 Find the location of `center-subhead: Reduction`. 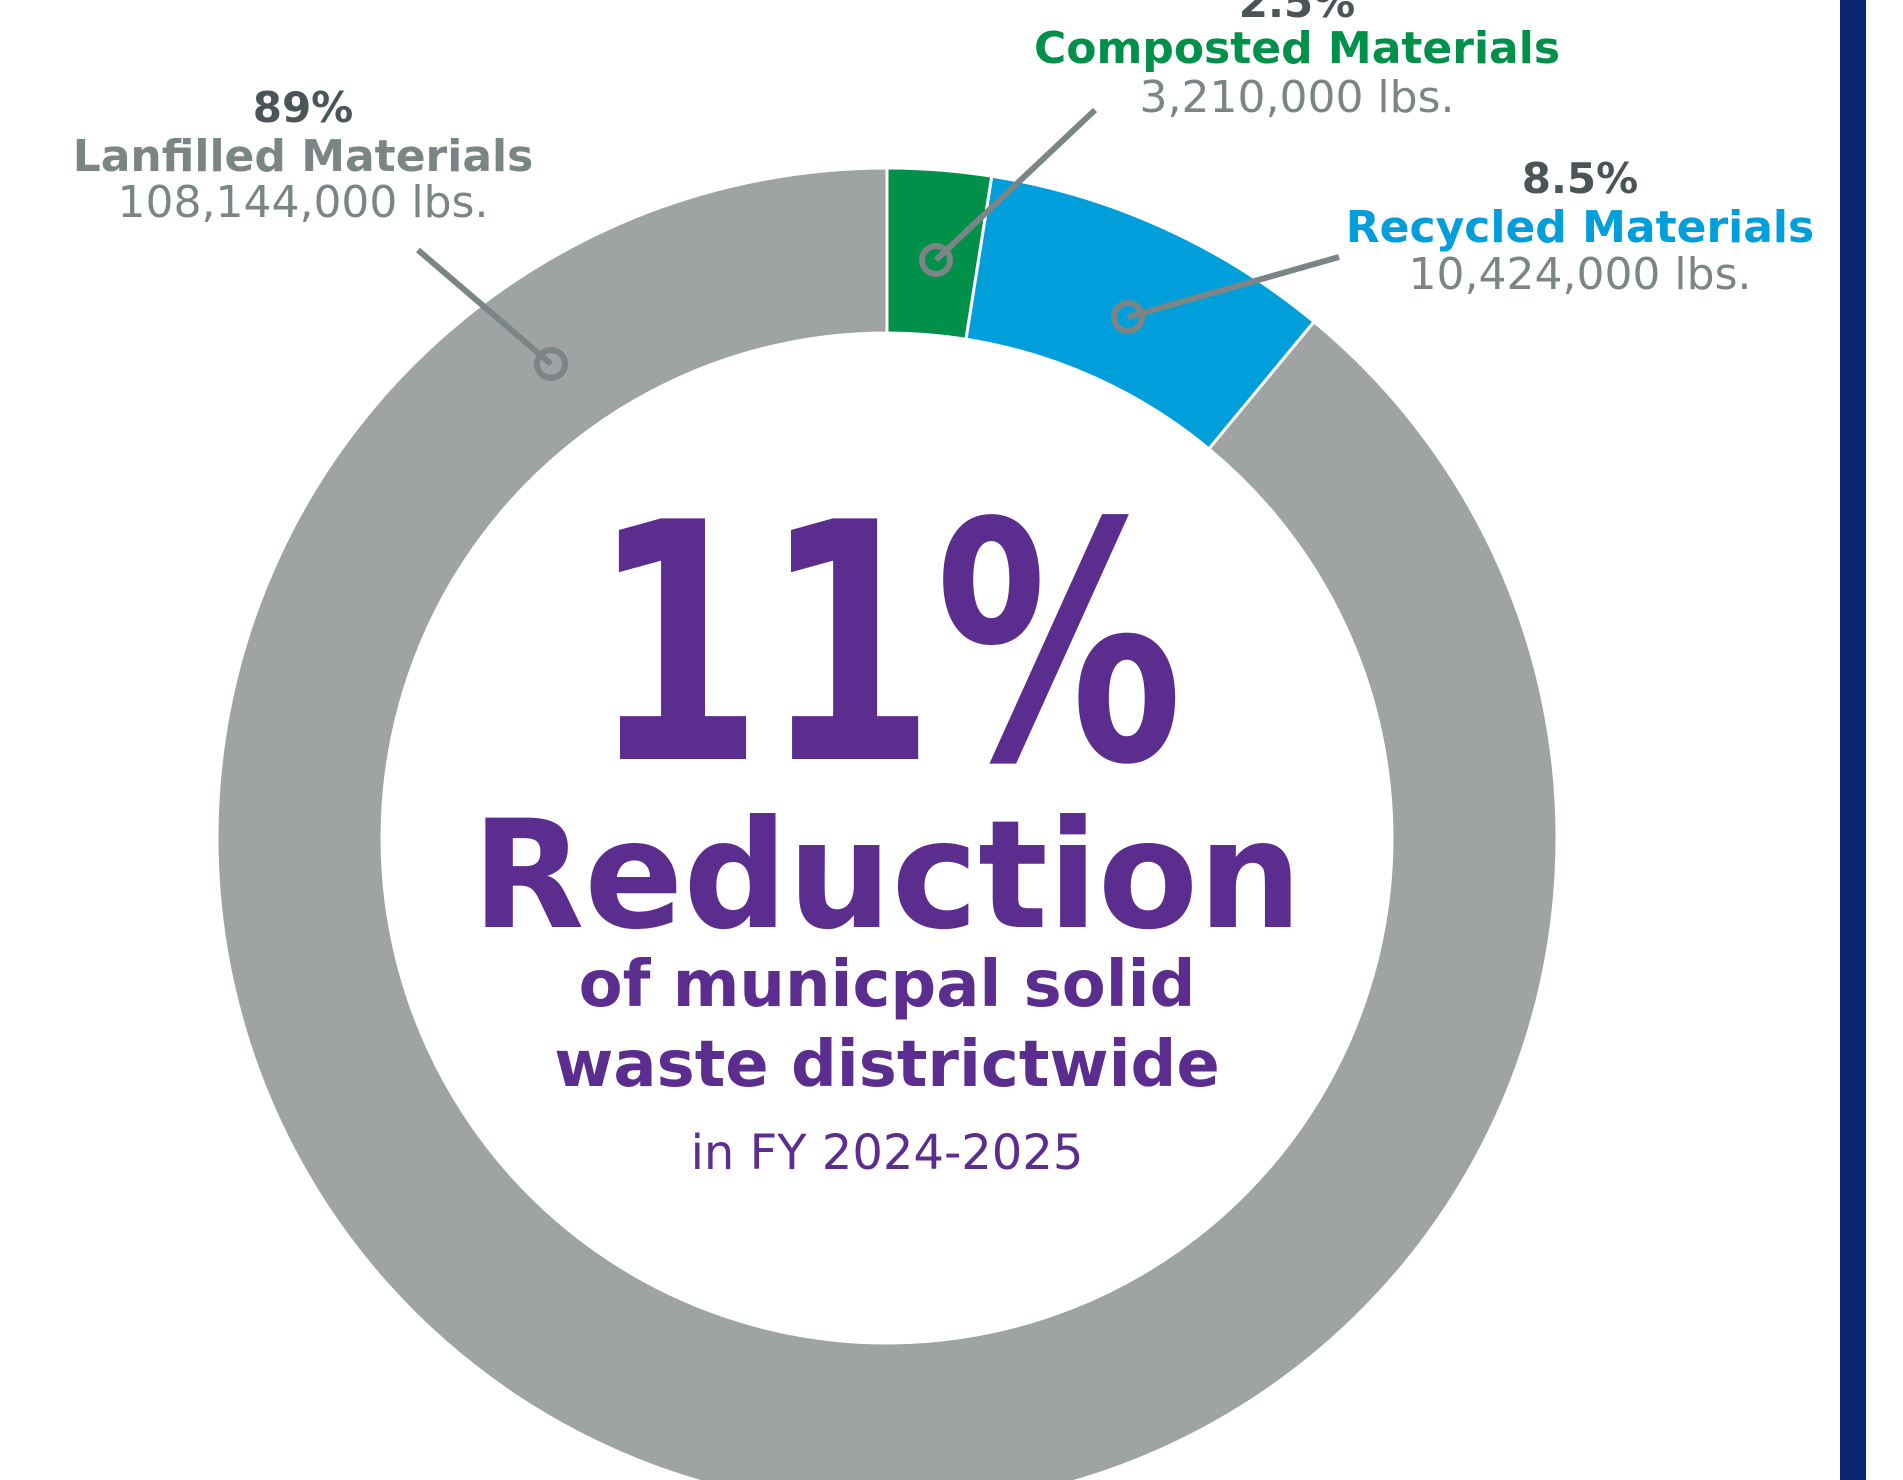

center-subhead: Reduction is located at coordinates (887, 876).